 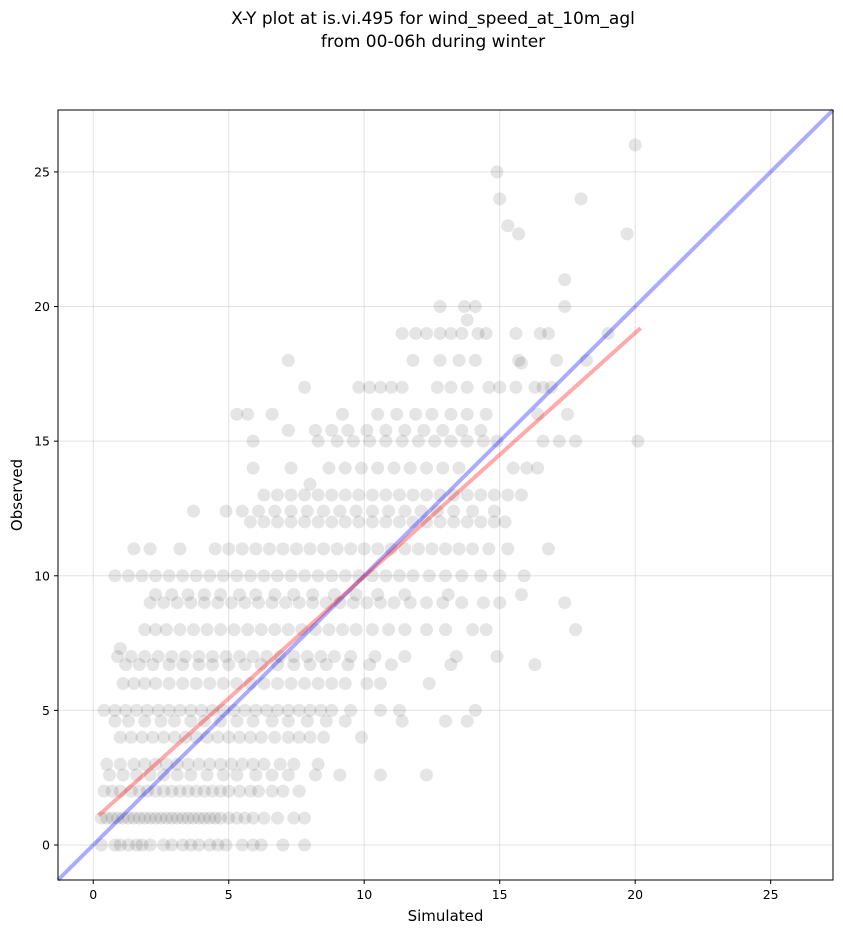 What do you see at coordinates (500, 894) in the screenshot?
I see `x-tick-label: 15` at bounding box center [500, 894].